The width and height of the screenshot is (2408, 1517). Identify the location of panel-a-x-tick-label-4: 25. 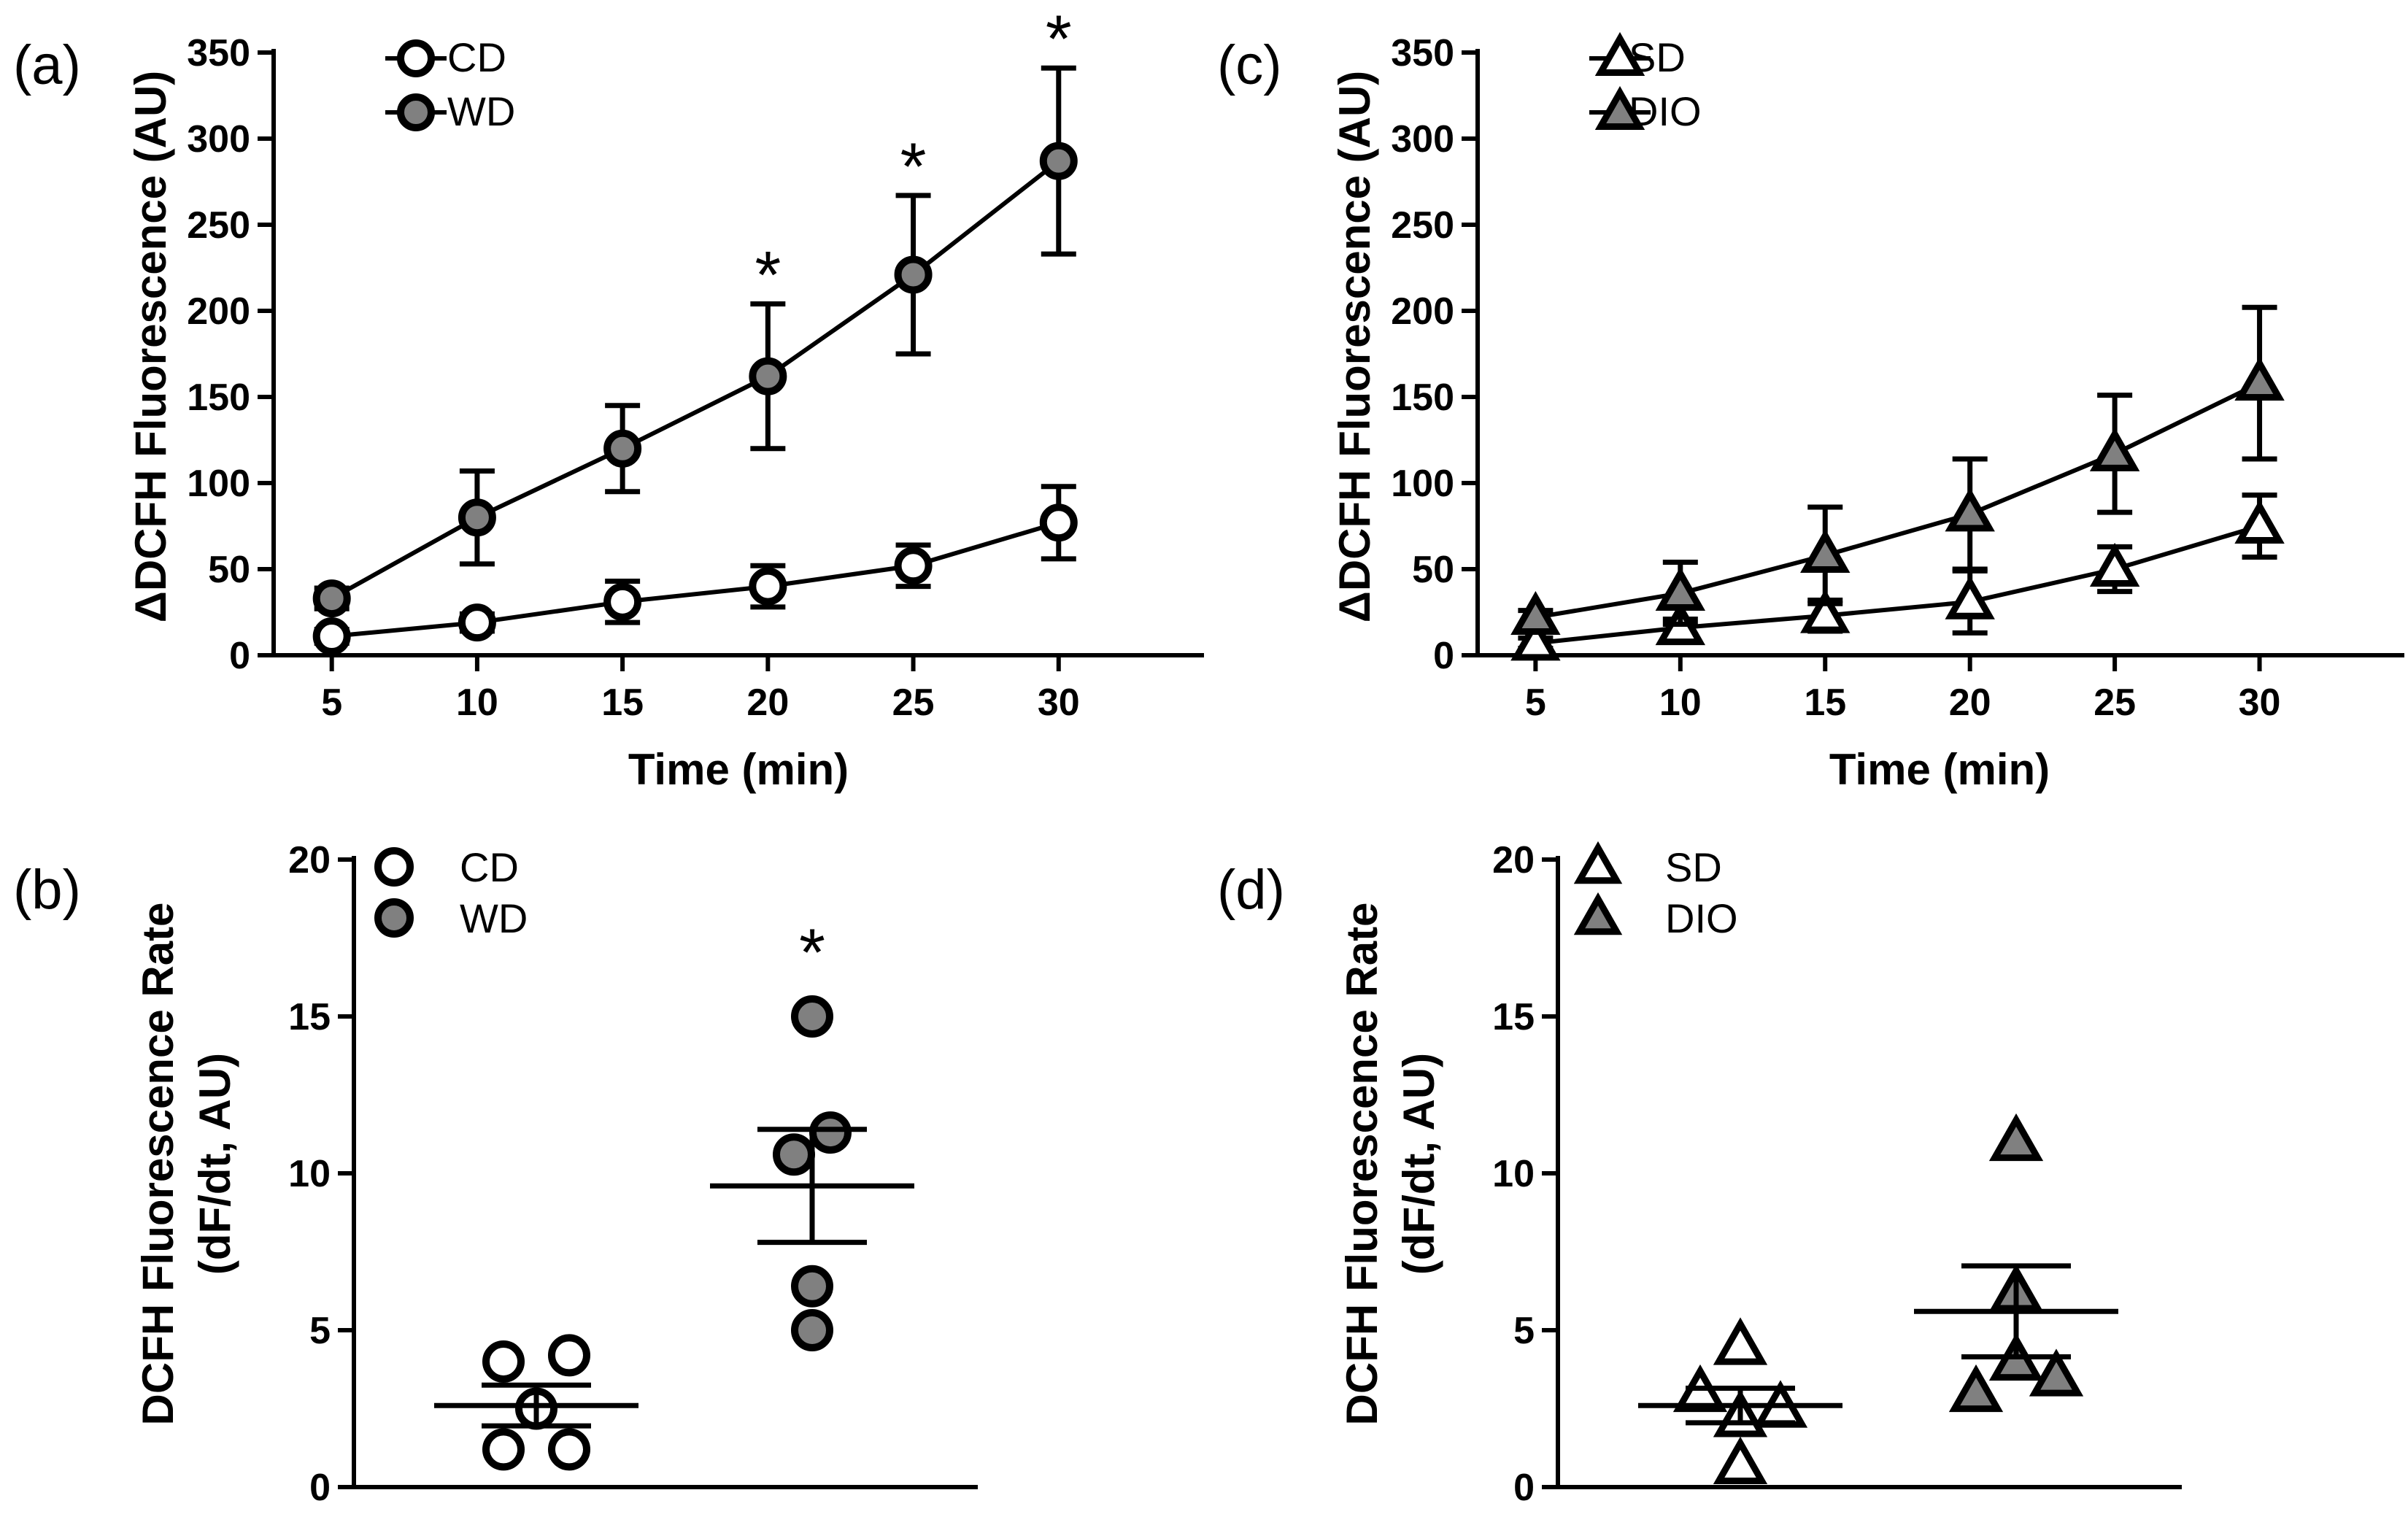
(913, 703).